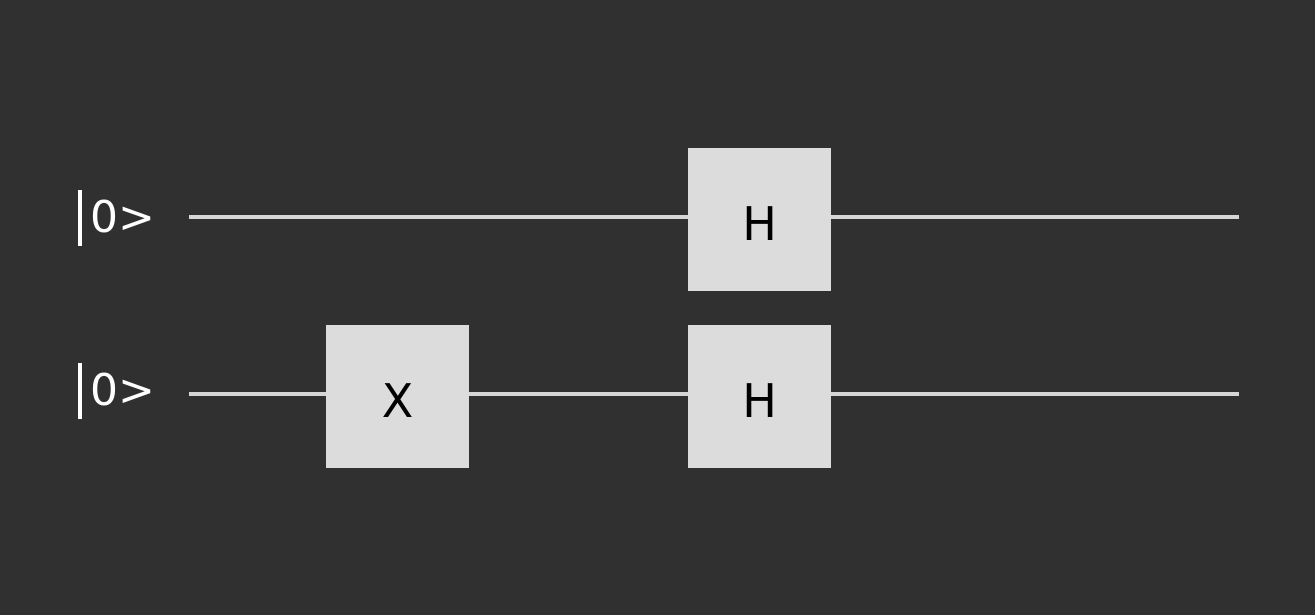  Describe the element at coordinates (397, 400) in the screenshot. I see `gate-label: X` at that location.